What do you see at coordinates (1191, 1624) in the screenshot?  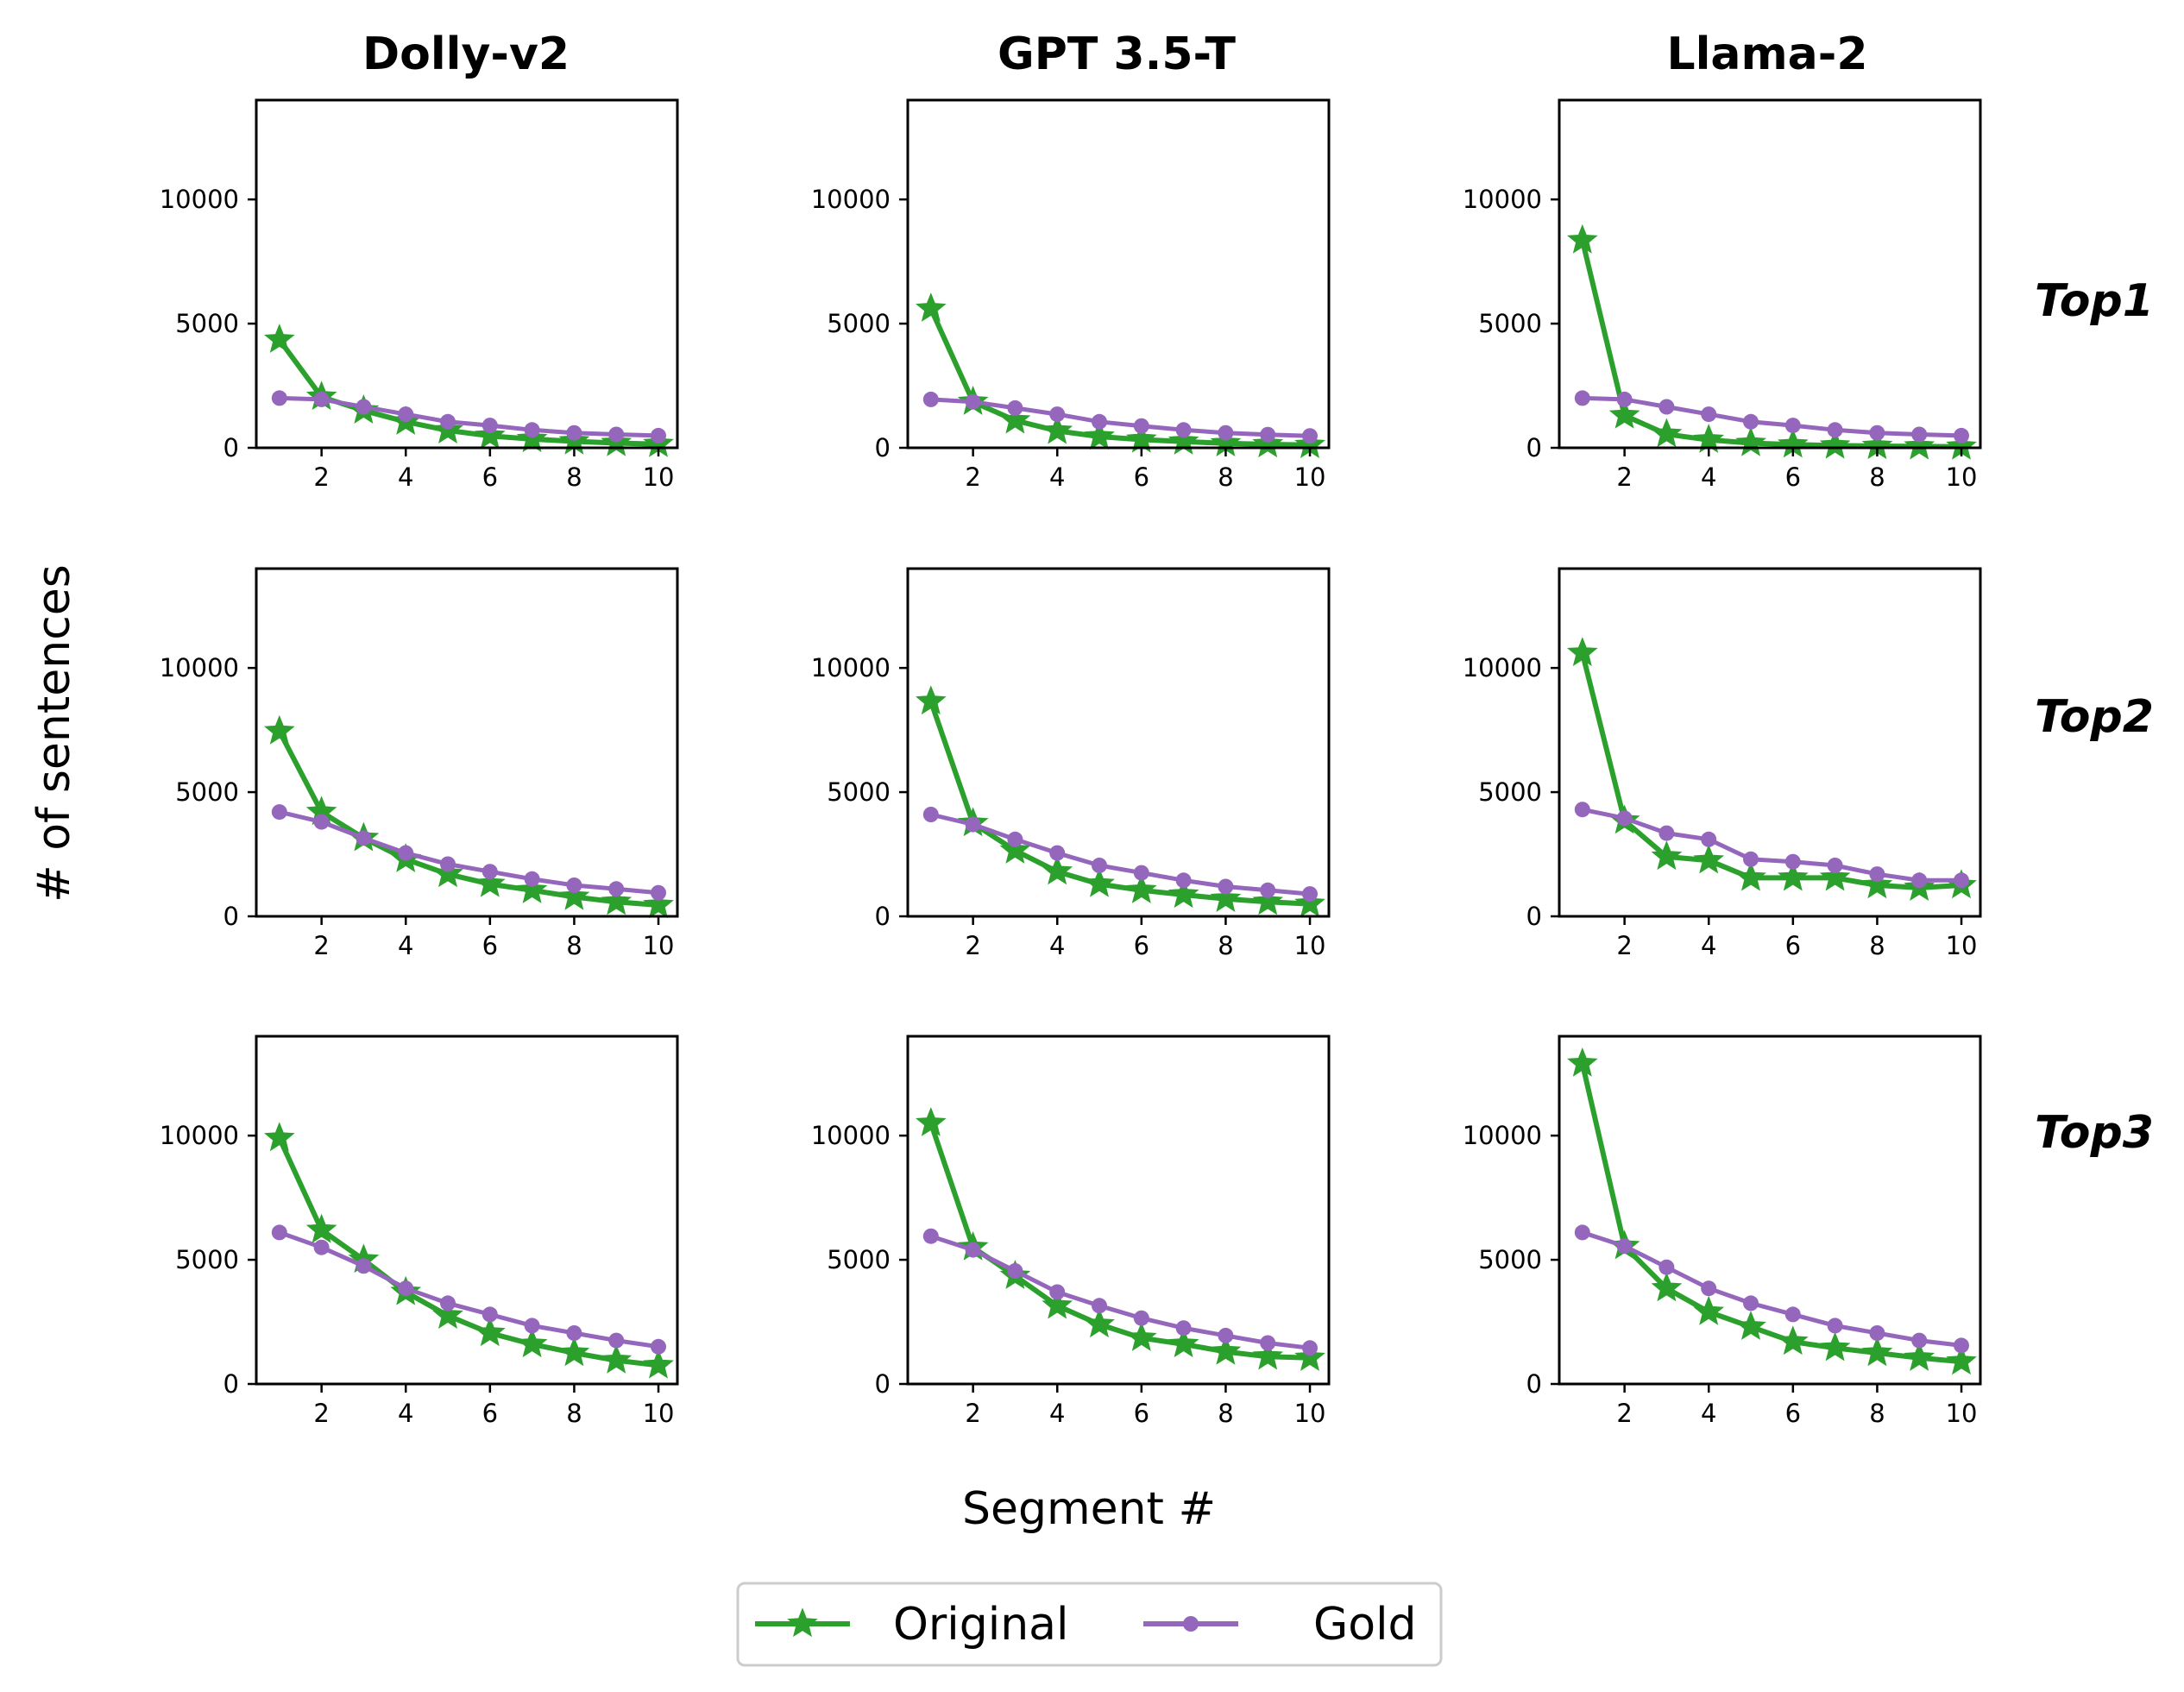 I see `legend-gold-dot-icon` at bounding box center [1191, 1624].